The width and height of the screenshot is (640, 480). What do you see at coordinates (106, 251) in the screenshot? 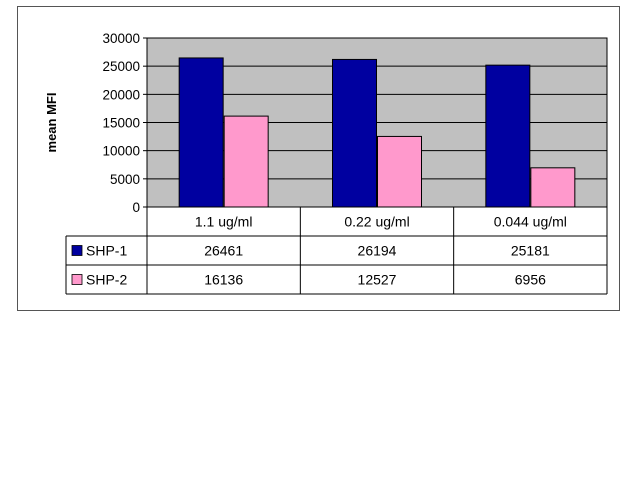
I see `legend-label-shp-1: SHP-1` at bounding box center [106, 251].